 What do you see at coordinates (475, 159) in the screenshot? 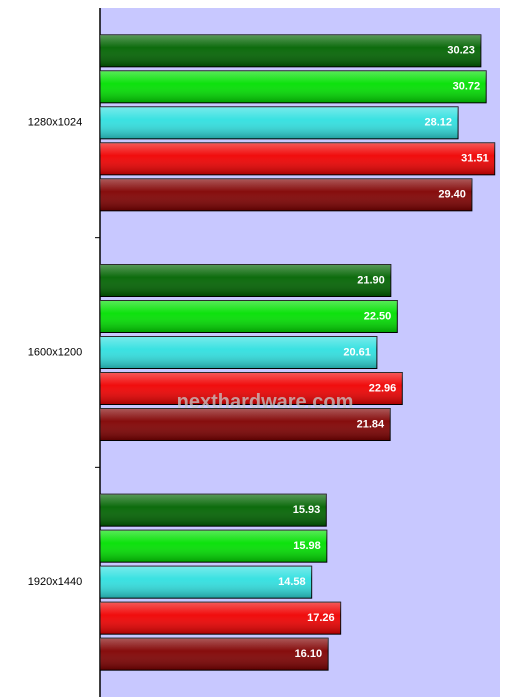
I see `value-label: 31.51` at bounding box center [475, 159].